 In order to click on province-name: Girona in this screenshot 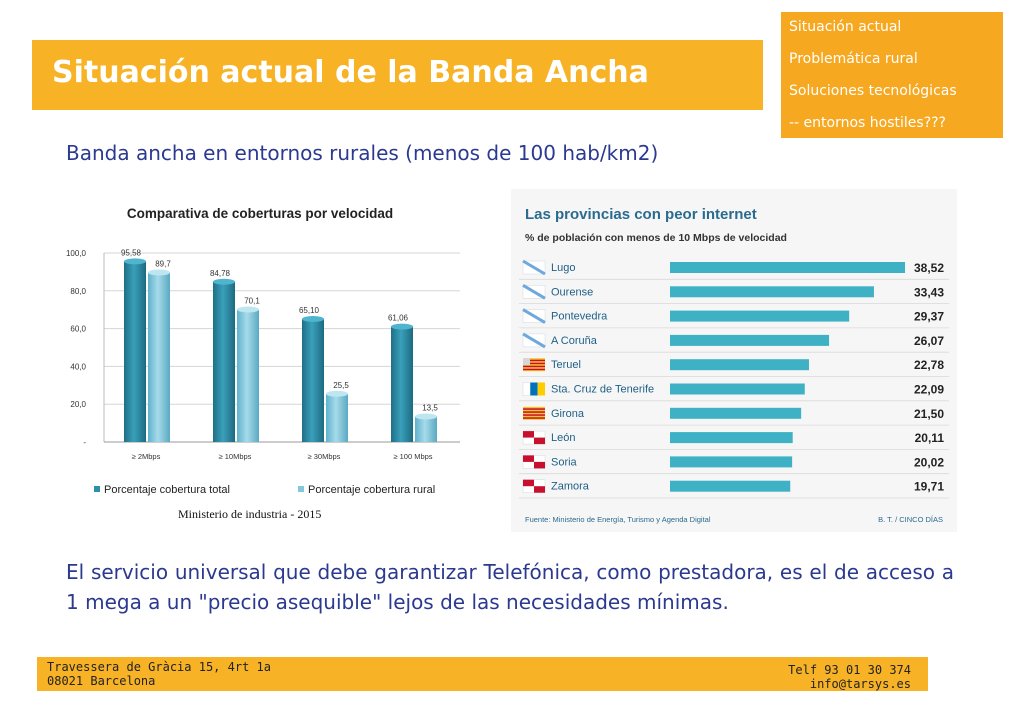, I will do `click(568, 414)`.